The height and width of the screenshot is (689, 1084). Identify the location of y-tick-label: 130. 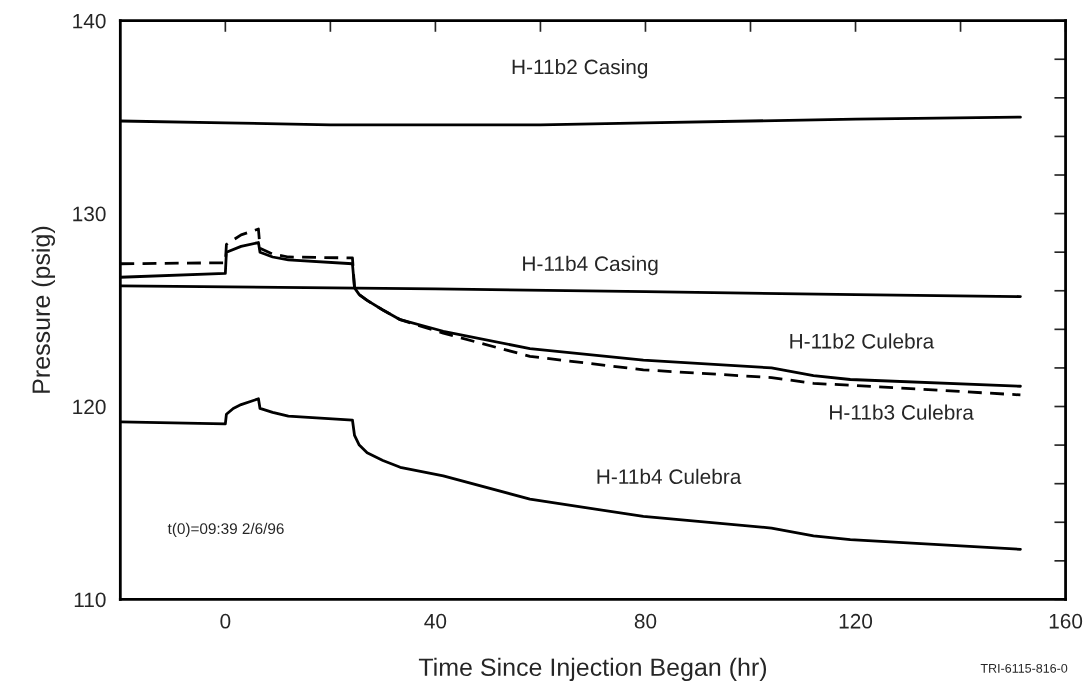
(89, 214).